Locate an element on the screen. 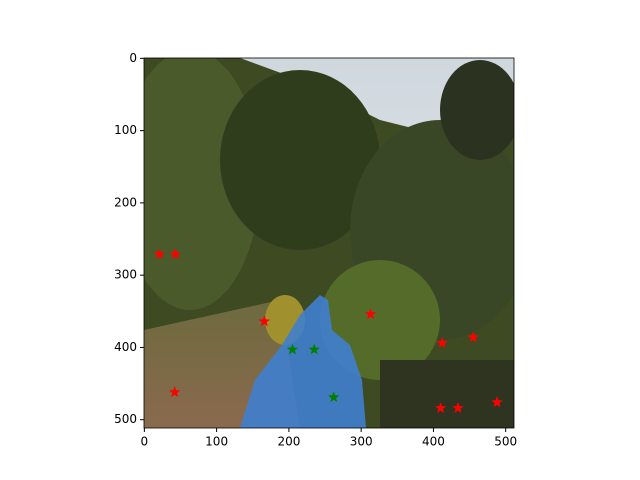 Image resolution: width=640 pixels, height=480 pixels. y-tick-label: 200 is located at coordinates (125, 202).